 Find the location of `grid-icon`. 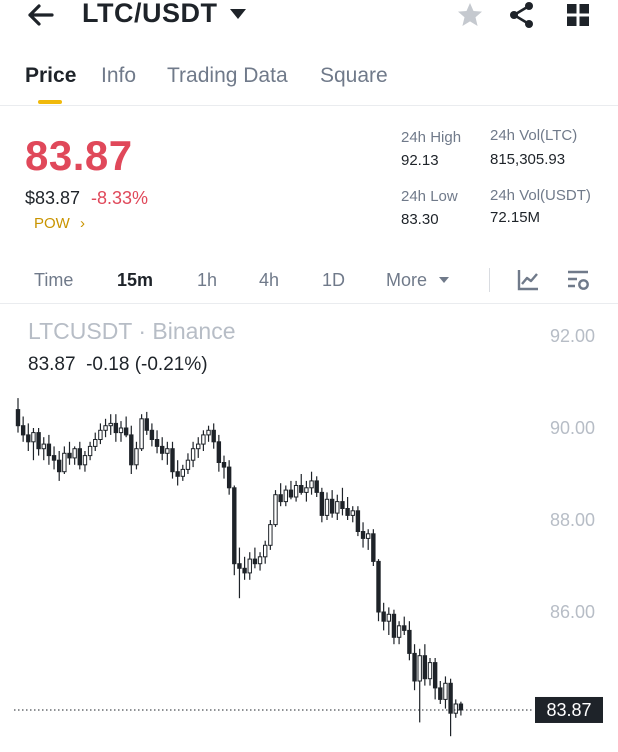

grid-icon is located at coordinates (578, 15).